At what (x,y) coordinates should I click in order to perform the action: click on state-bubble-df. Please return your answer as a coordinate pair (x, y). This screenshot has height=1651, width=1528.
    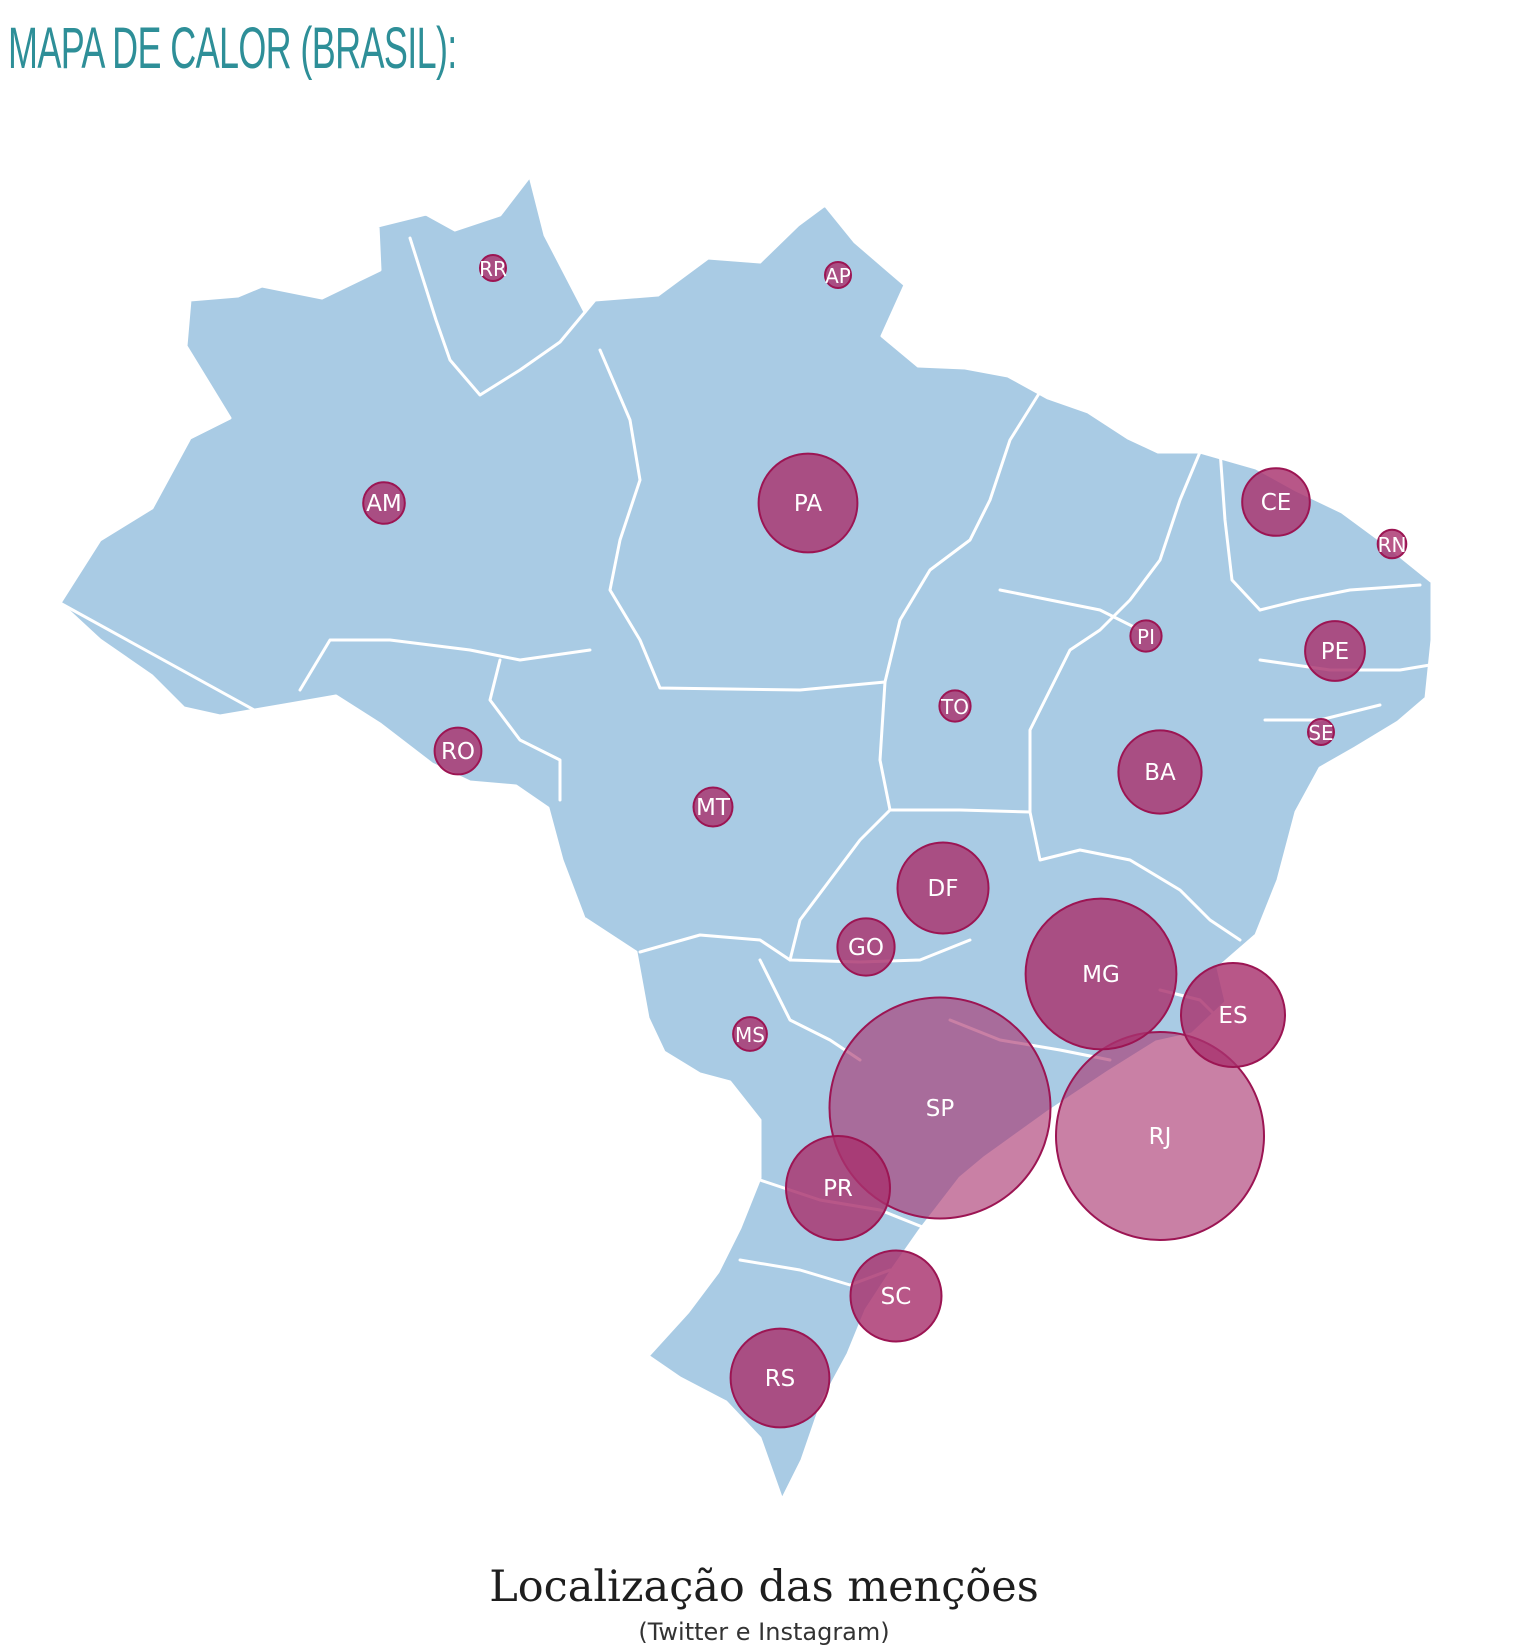
    Looking at the image, I should click on (943, 888).